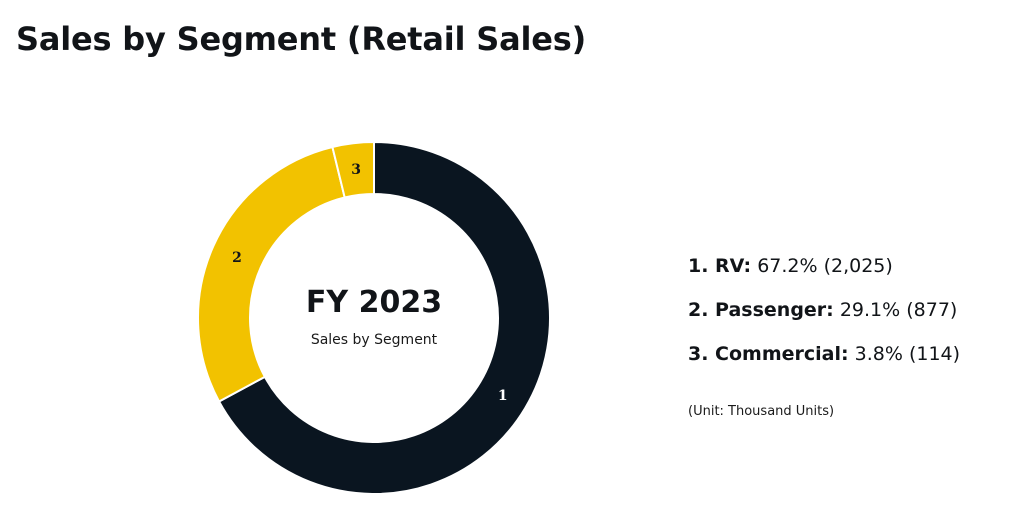  Describe the element at coordinates (271, 274) in the screenshot. I see `donut-slice-passenger` at that location.